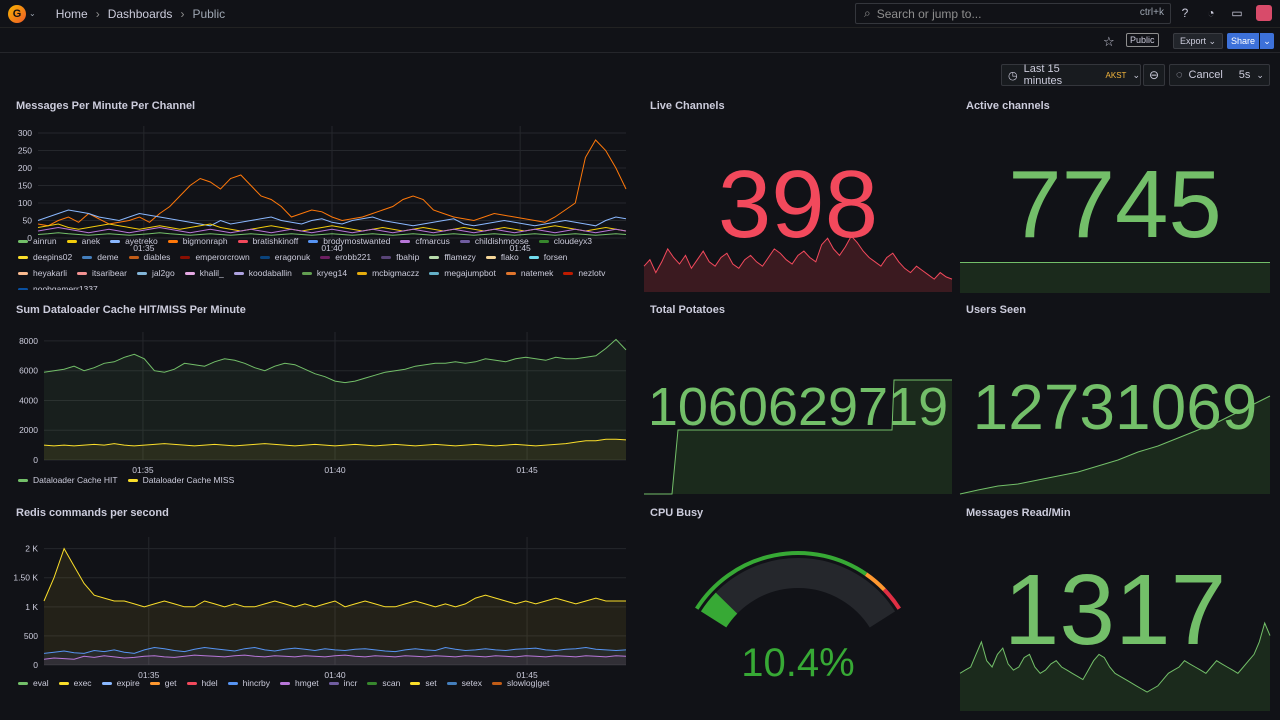 The width and height of the screenshot is (1280, 720). What do you see at coordinates (423, 683) in the screenshot?
I see `legend-item: set` at bounding box center [423, 683].